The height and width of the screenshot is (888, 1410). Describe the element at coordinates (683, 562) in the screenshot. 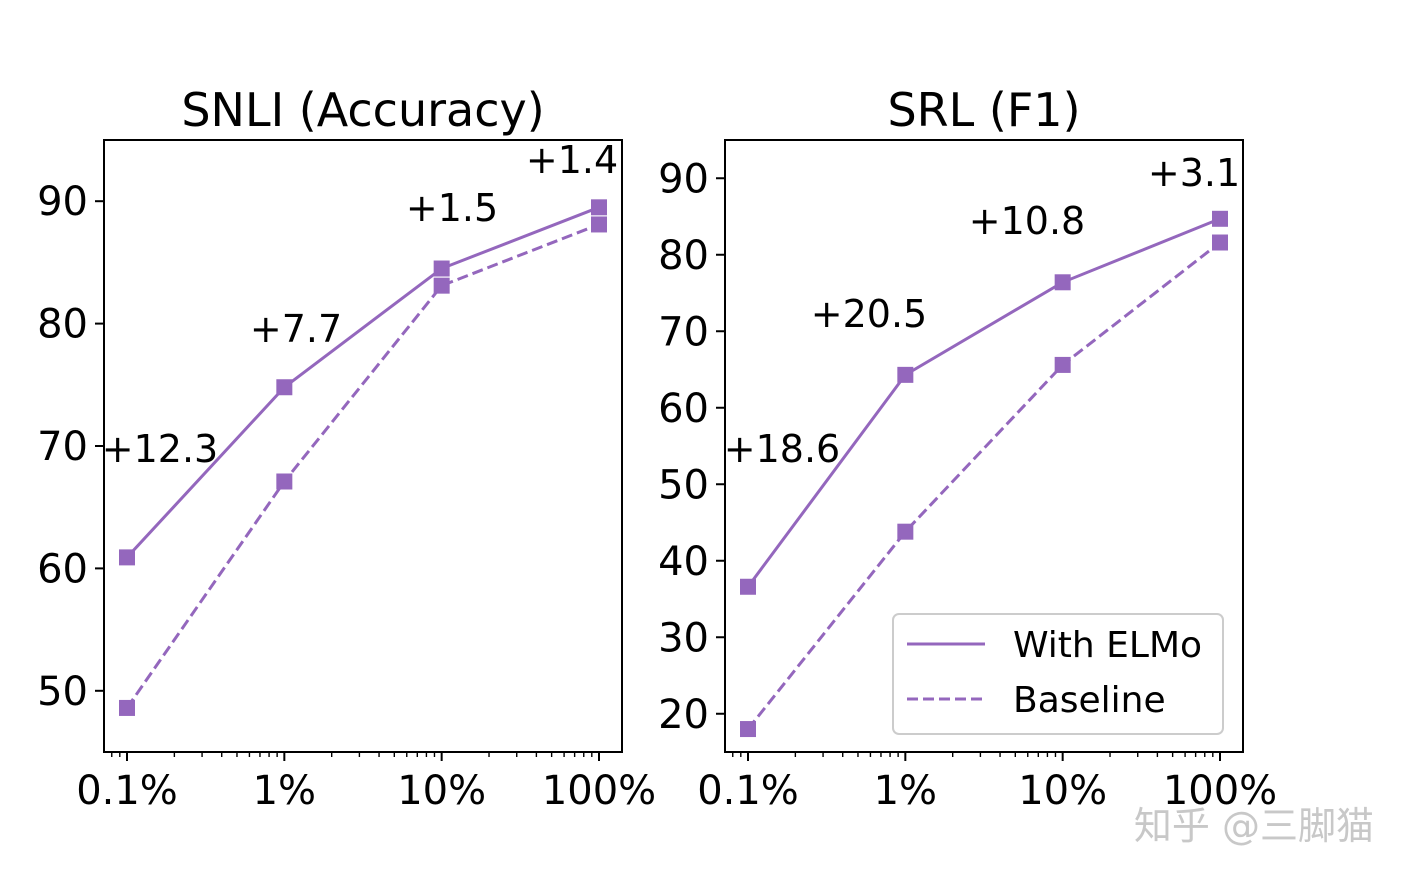

I see `y-tick-label: 40` at that location.